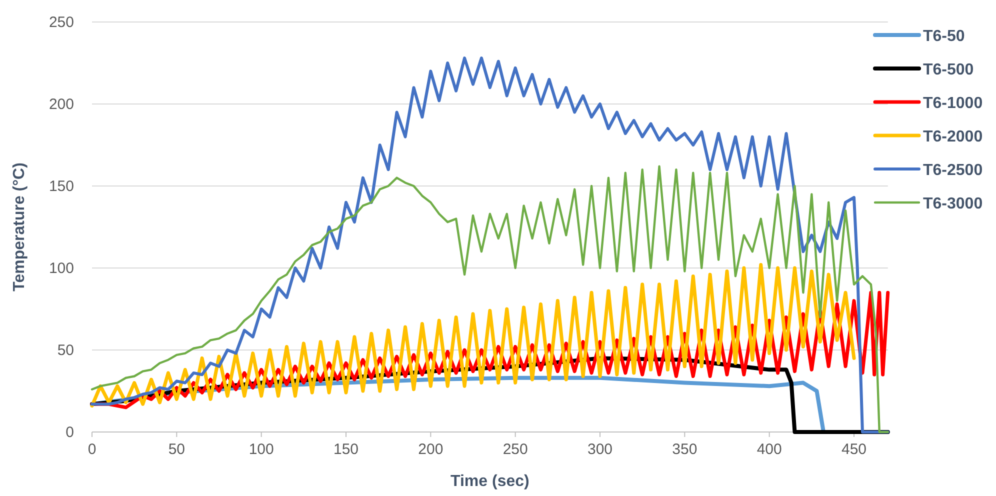  Describe the element at coordinates (261, 449) in the screenshot. I see `x-tick-label: 100` at that location.